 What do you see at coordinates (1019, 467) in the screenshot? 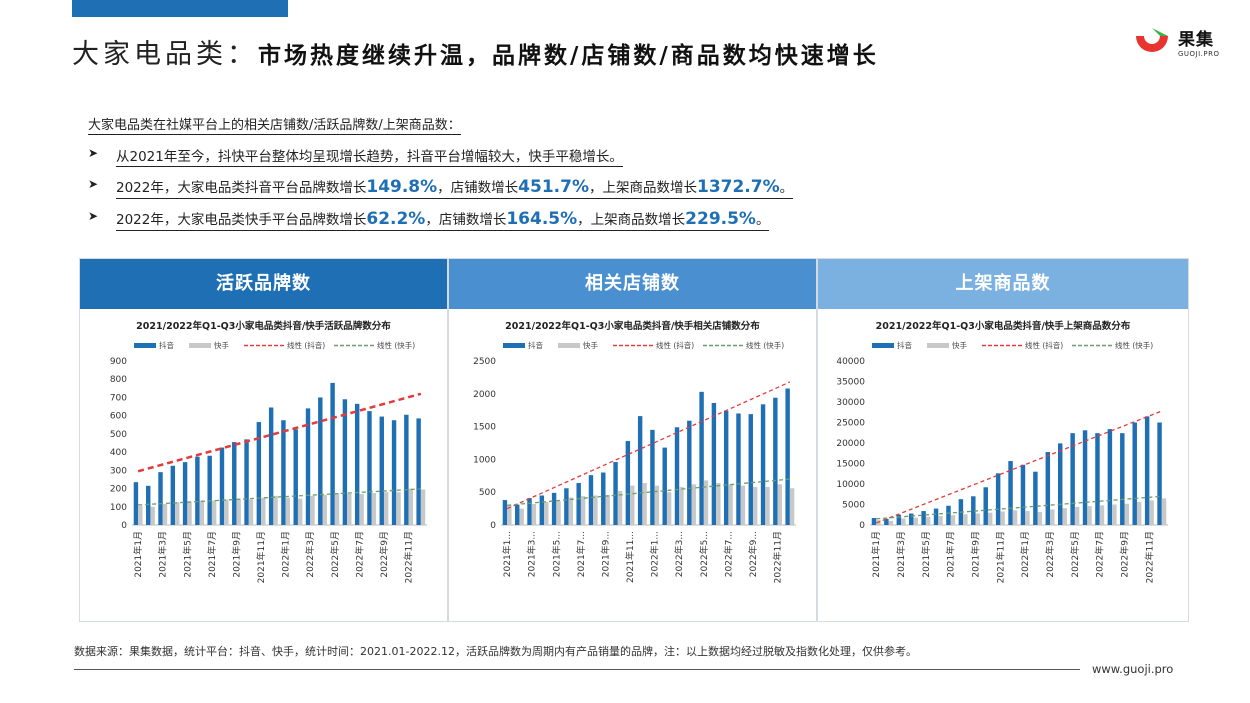
I see `trend-line-douyin` at bounding box center [1019, 467].